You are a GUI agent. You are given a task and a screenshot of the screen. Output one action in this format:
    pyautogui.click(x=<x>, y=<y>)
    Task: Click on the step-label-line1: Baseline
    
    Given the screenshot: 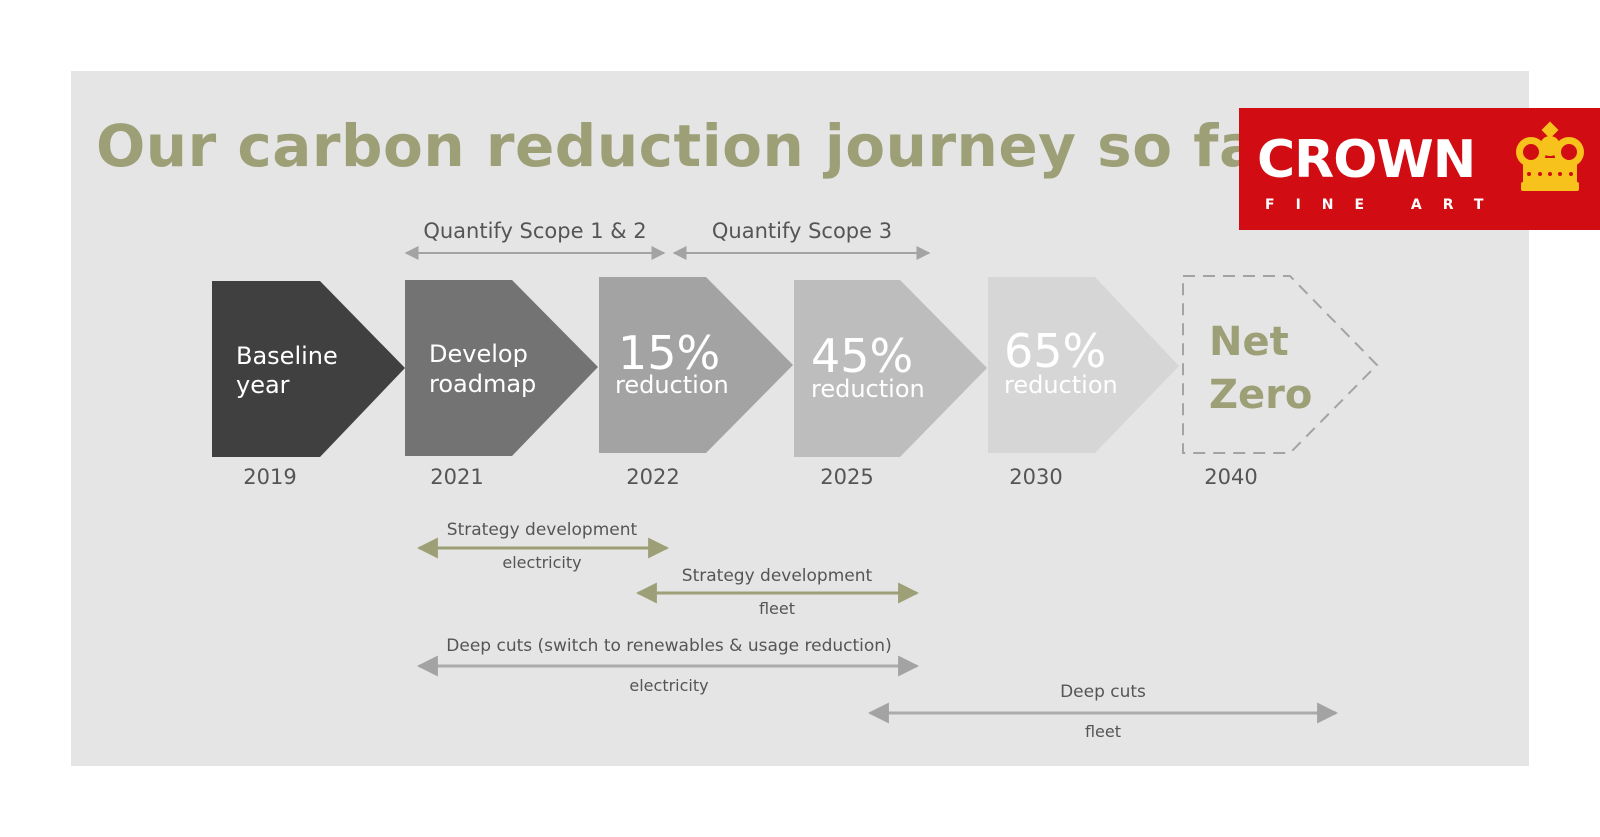 What is the action you would take?
    pyautogui.click(x=287, y=356)
    